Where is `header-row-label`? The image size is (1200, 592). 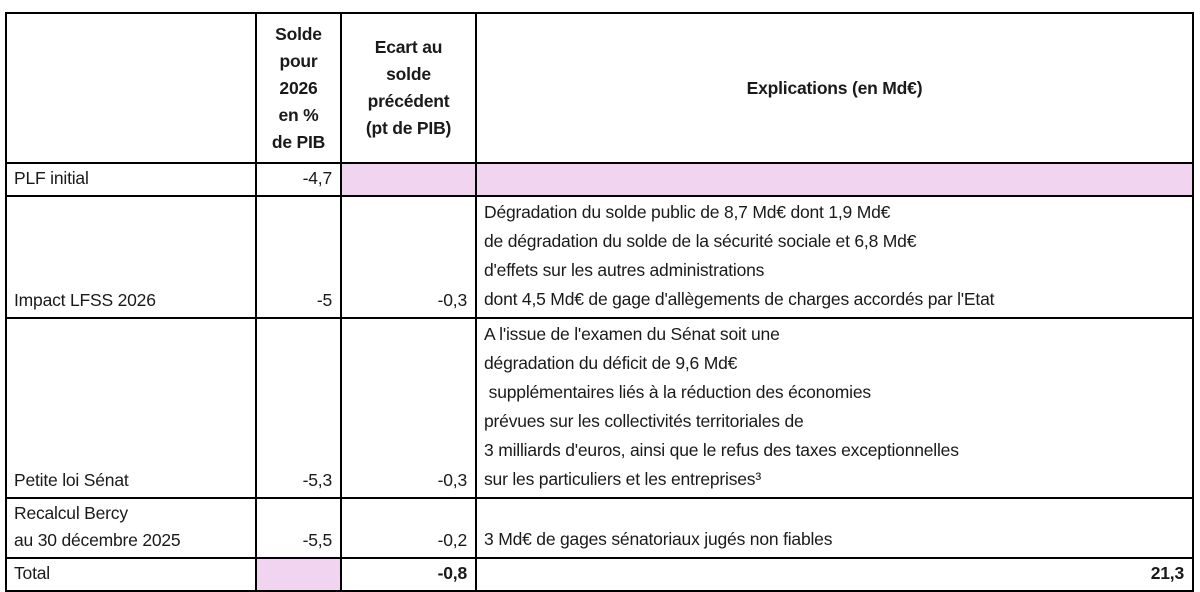
header-row-label is located at coordinates (131, 88).